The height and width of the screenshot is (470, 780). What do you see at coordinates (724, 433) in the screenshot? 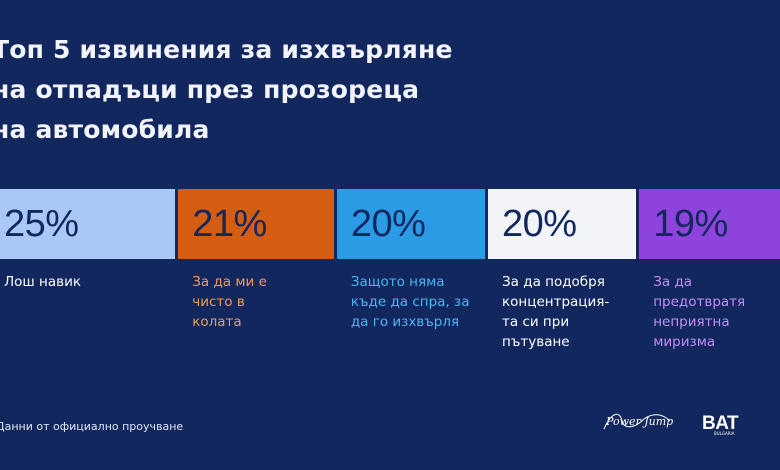
I see `bat-logo-subtext: BULGARIA` at bounding box center [724, 433].